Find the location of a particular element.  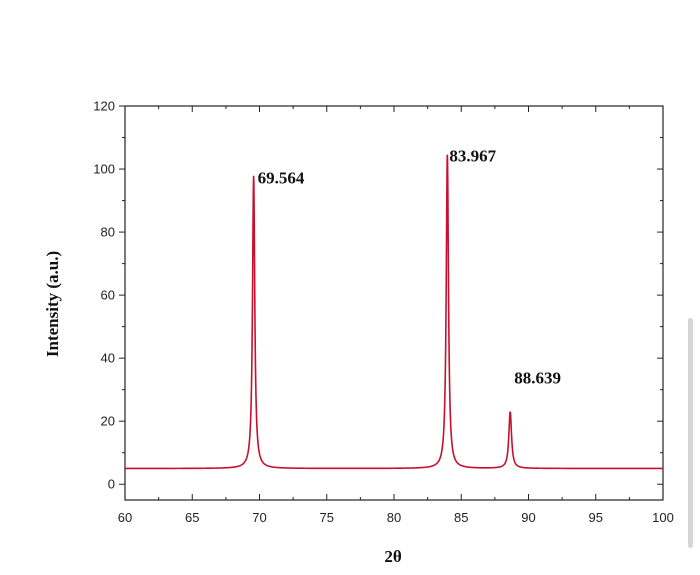

y-tick-label: 40 is located at coordinates (108, 358).